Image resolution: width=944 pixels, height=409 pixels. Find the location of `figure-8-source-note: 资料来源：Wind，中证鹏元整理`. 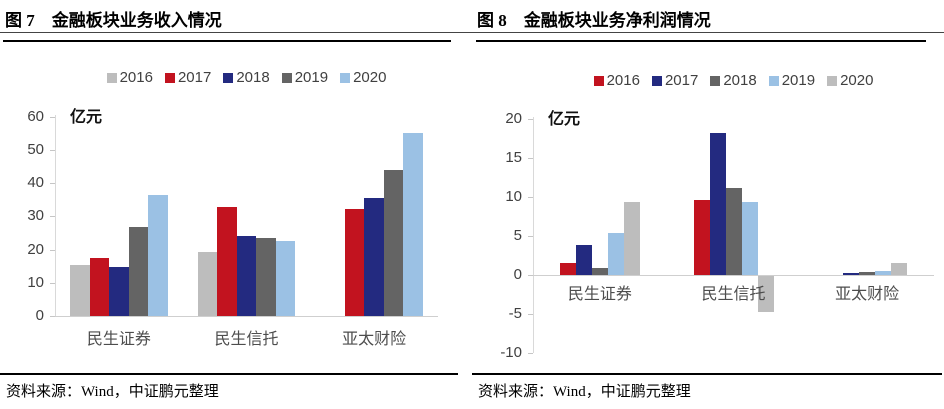

figure-8-source-note: 资料来源：Wind，中证鹏元整理 is located at coordinates (584, 392).